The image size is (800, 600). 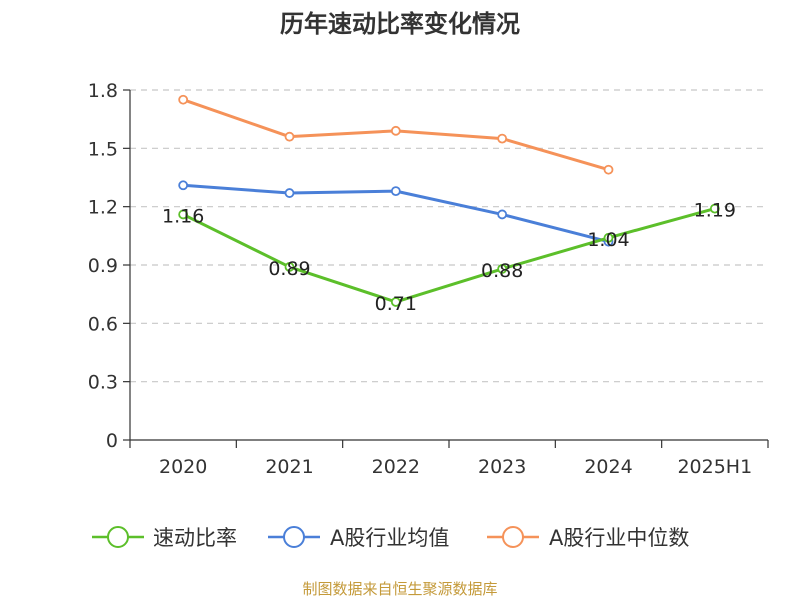 What do you see at coordinates (103, 383) in the screenshot?
I see `y-tick-label: 0.3` at bounding box center [103, 383].